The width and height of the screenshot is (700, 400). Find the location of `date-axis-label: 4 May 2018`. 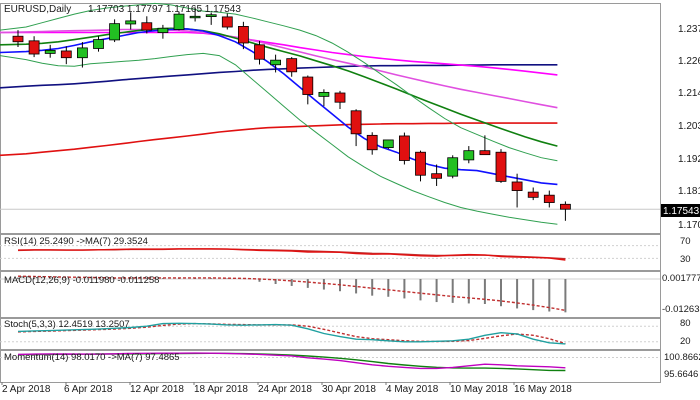

date-axis-label: 4 May 2018 is located at coordinates (412, 389).